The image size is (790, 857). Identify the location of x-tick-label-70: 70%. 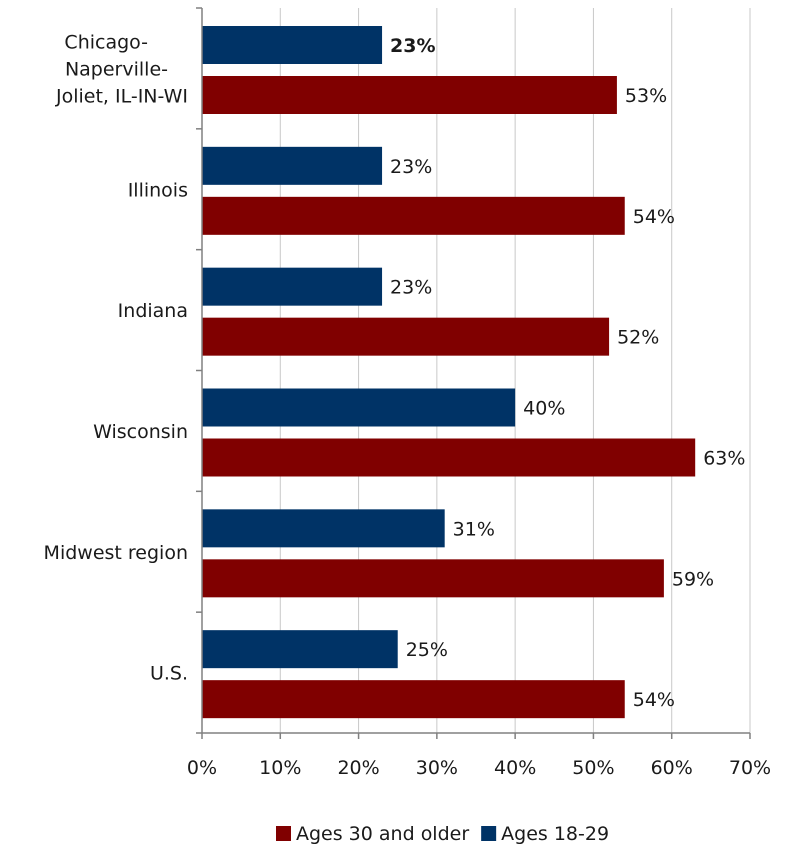
(750, 768).